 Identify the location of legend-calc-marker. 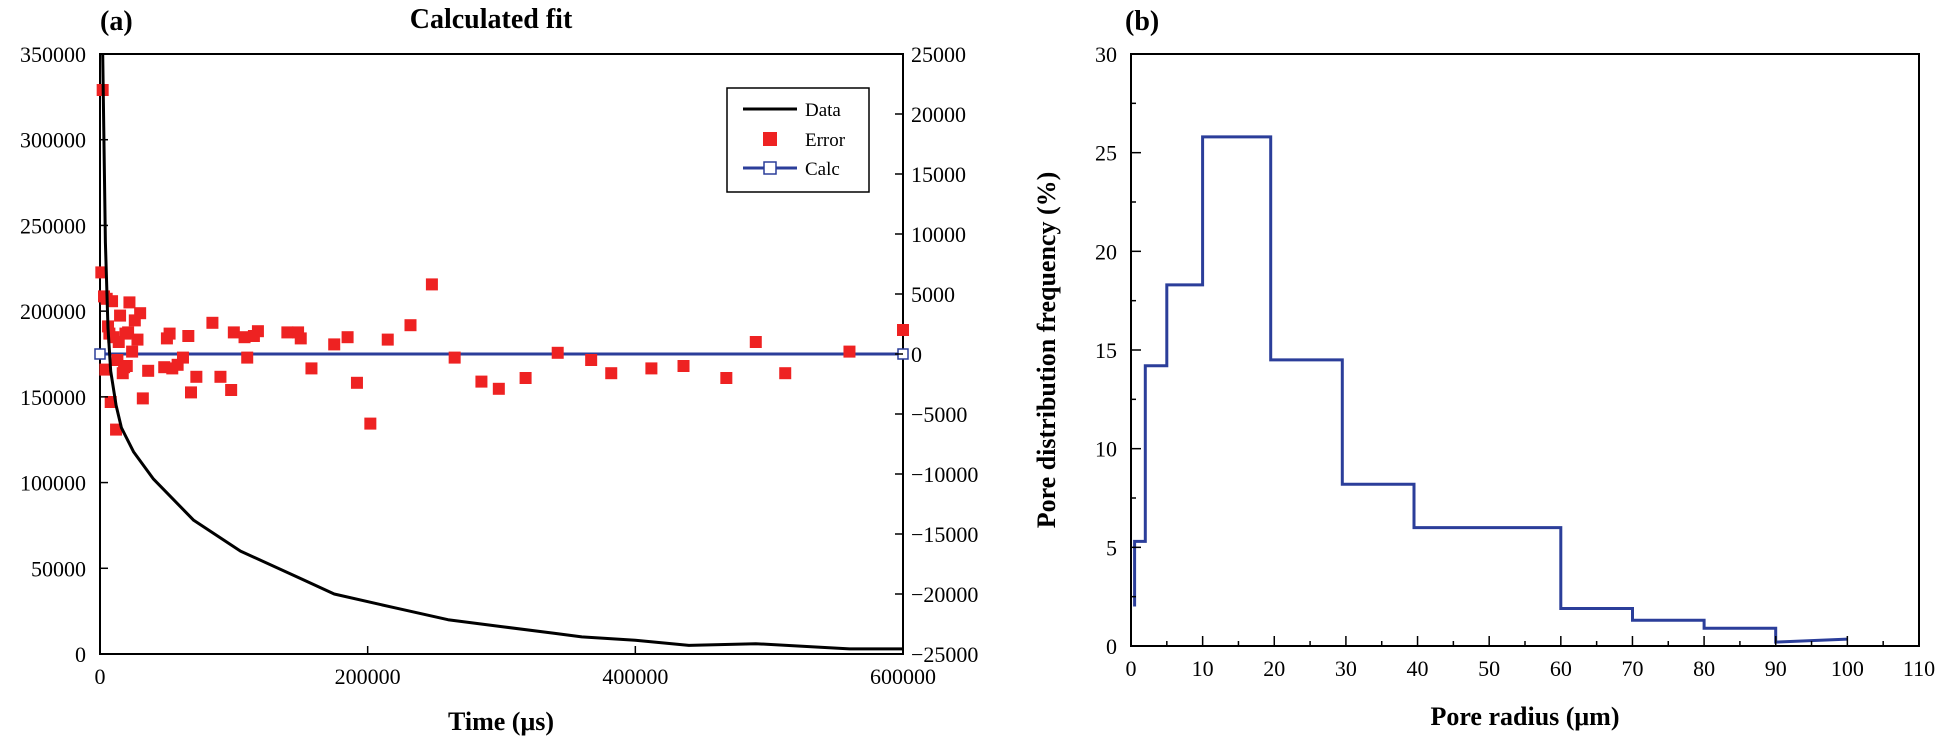
(770, 168).